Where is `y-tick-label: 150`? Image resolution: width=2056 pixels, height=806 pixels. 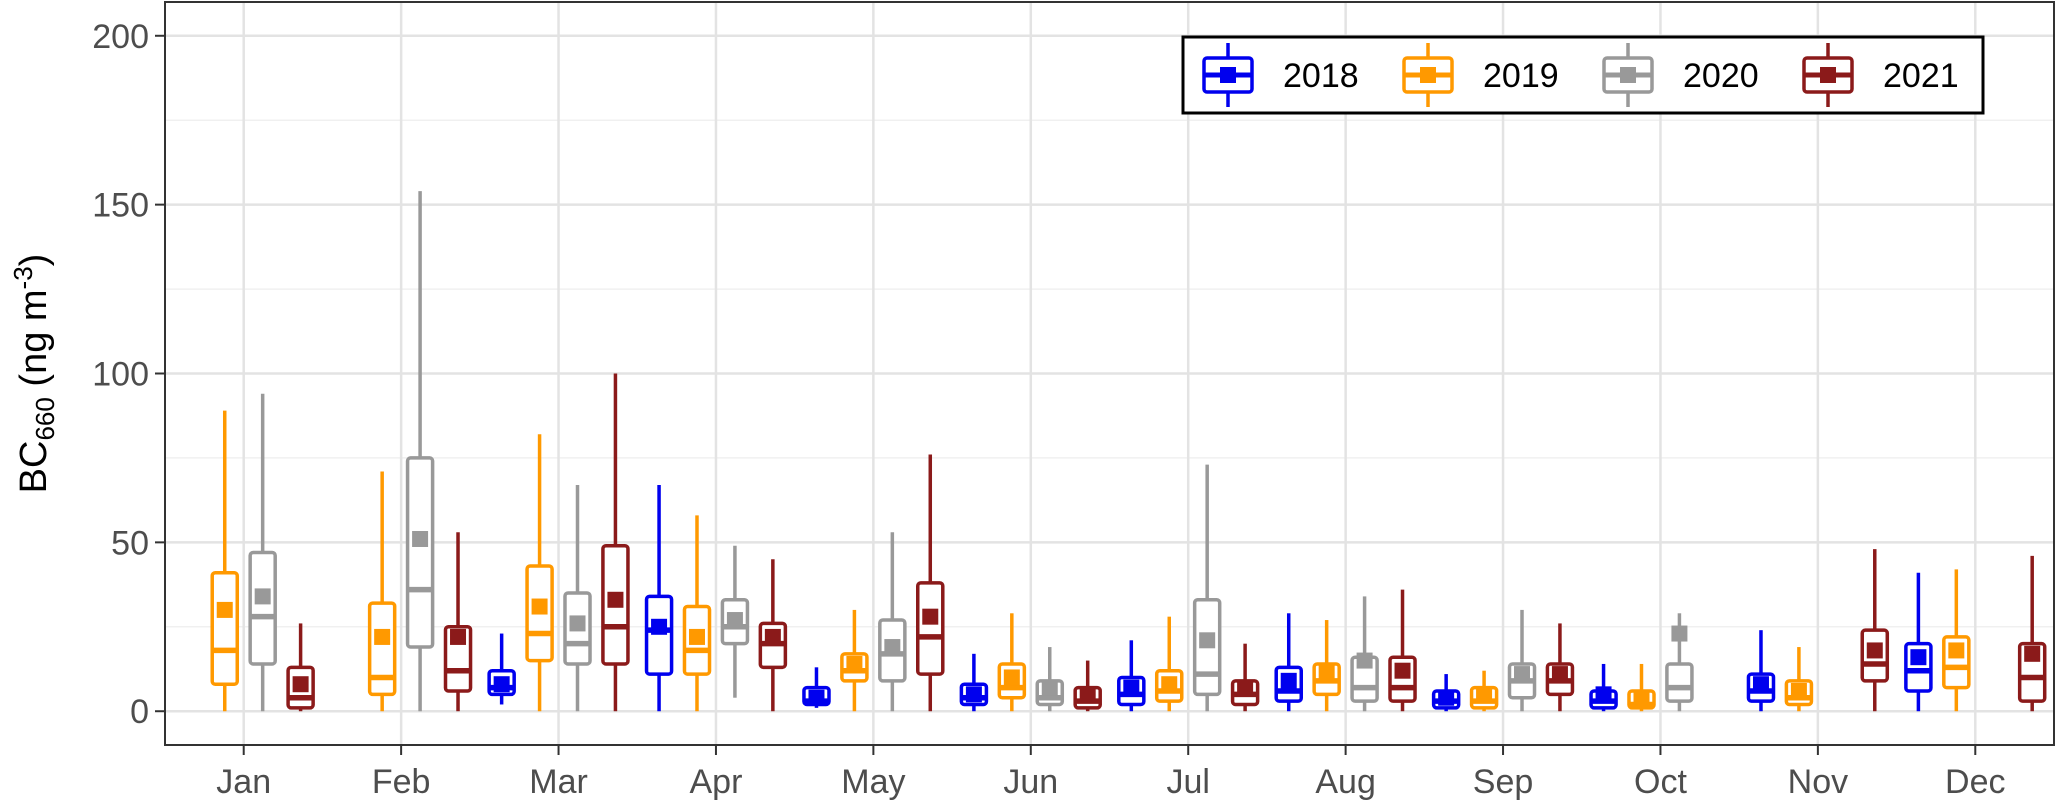 y-tick-label: 150 is located at coordinates (120, 206).